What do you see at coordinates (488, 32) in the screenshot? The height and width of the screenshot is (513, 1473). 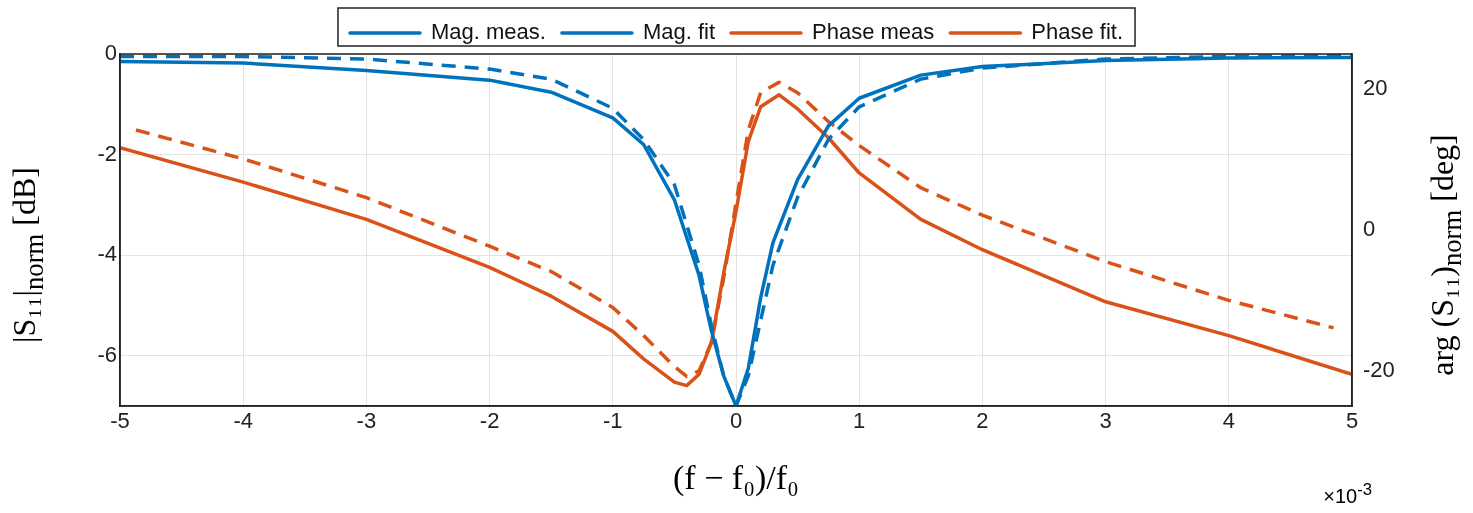 I see `legend-label: Mag. meas.` at bounding box center [488, 32].